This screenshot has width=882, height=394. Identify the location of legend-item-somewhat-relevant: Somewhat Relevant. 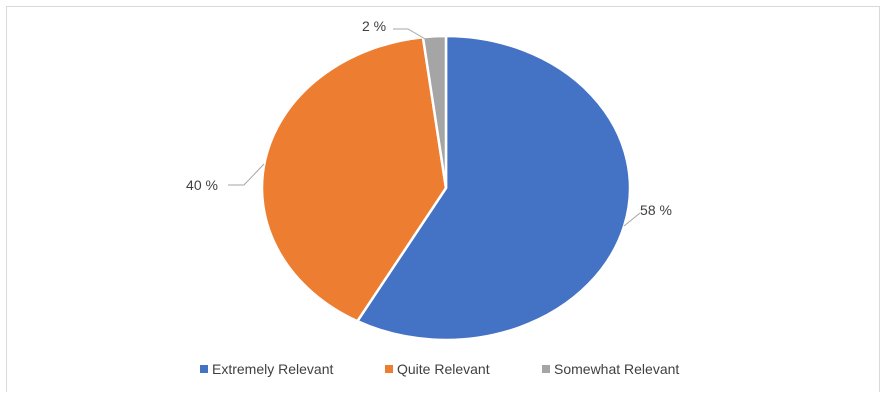
(610, 369).